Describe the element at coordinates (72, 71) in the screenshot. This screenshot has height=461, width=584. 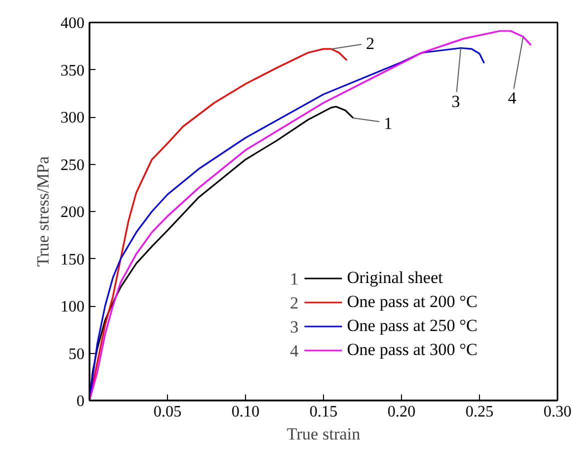
I see `y-tick-label: 350` at that location.